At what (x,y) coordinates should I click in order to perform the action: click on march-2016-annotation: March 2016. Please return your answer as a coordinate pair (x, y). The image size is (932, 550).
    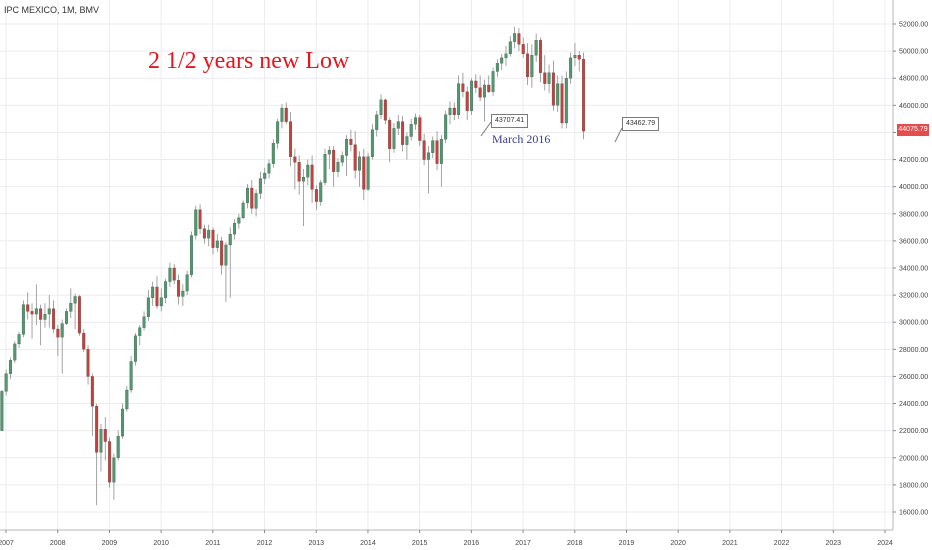
    Looking at the image, I should click on (521, 139).